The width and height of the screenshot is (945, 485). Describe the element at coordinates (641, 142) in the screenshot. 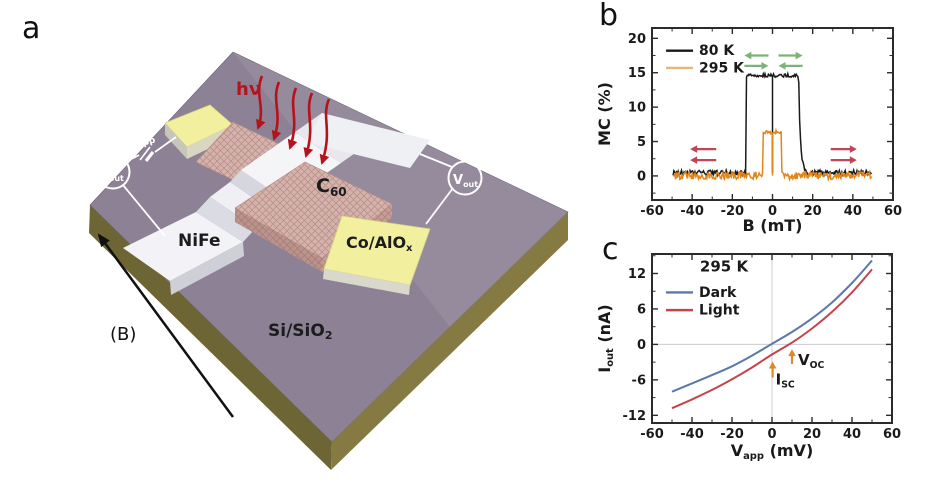

I see `svg-text: 5` at that location.